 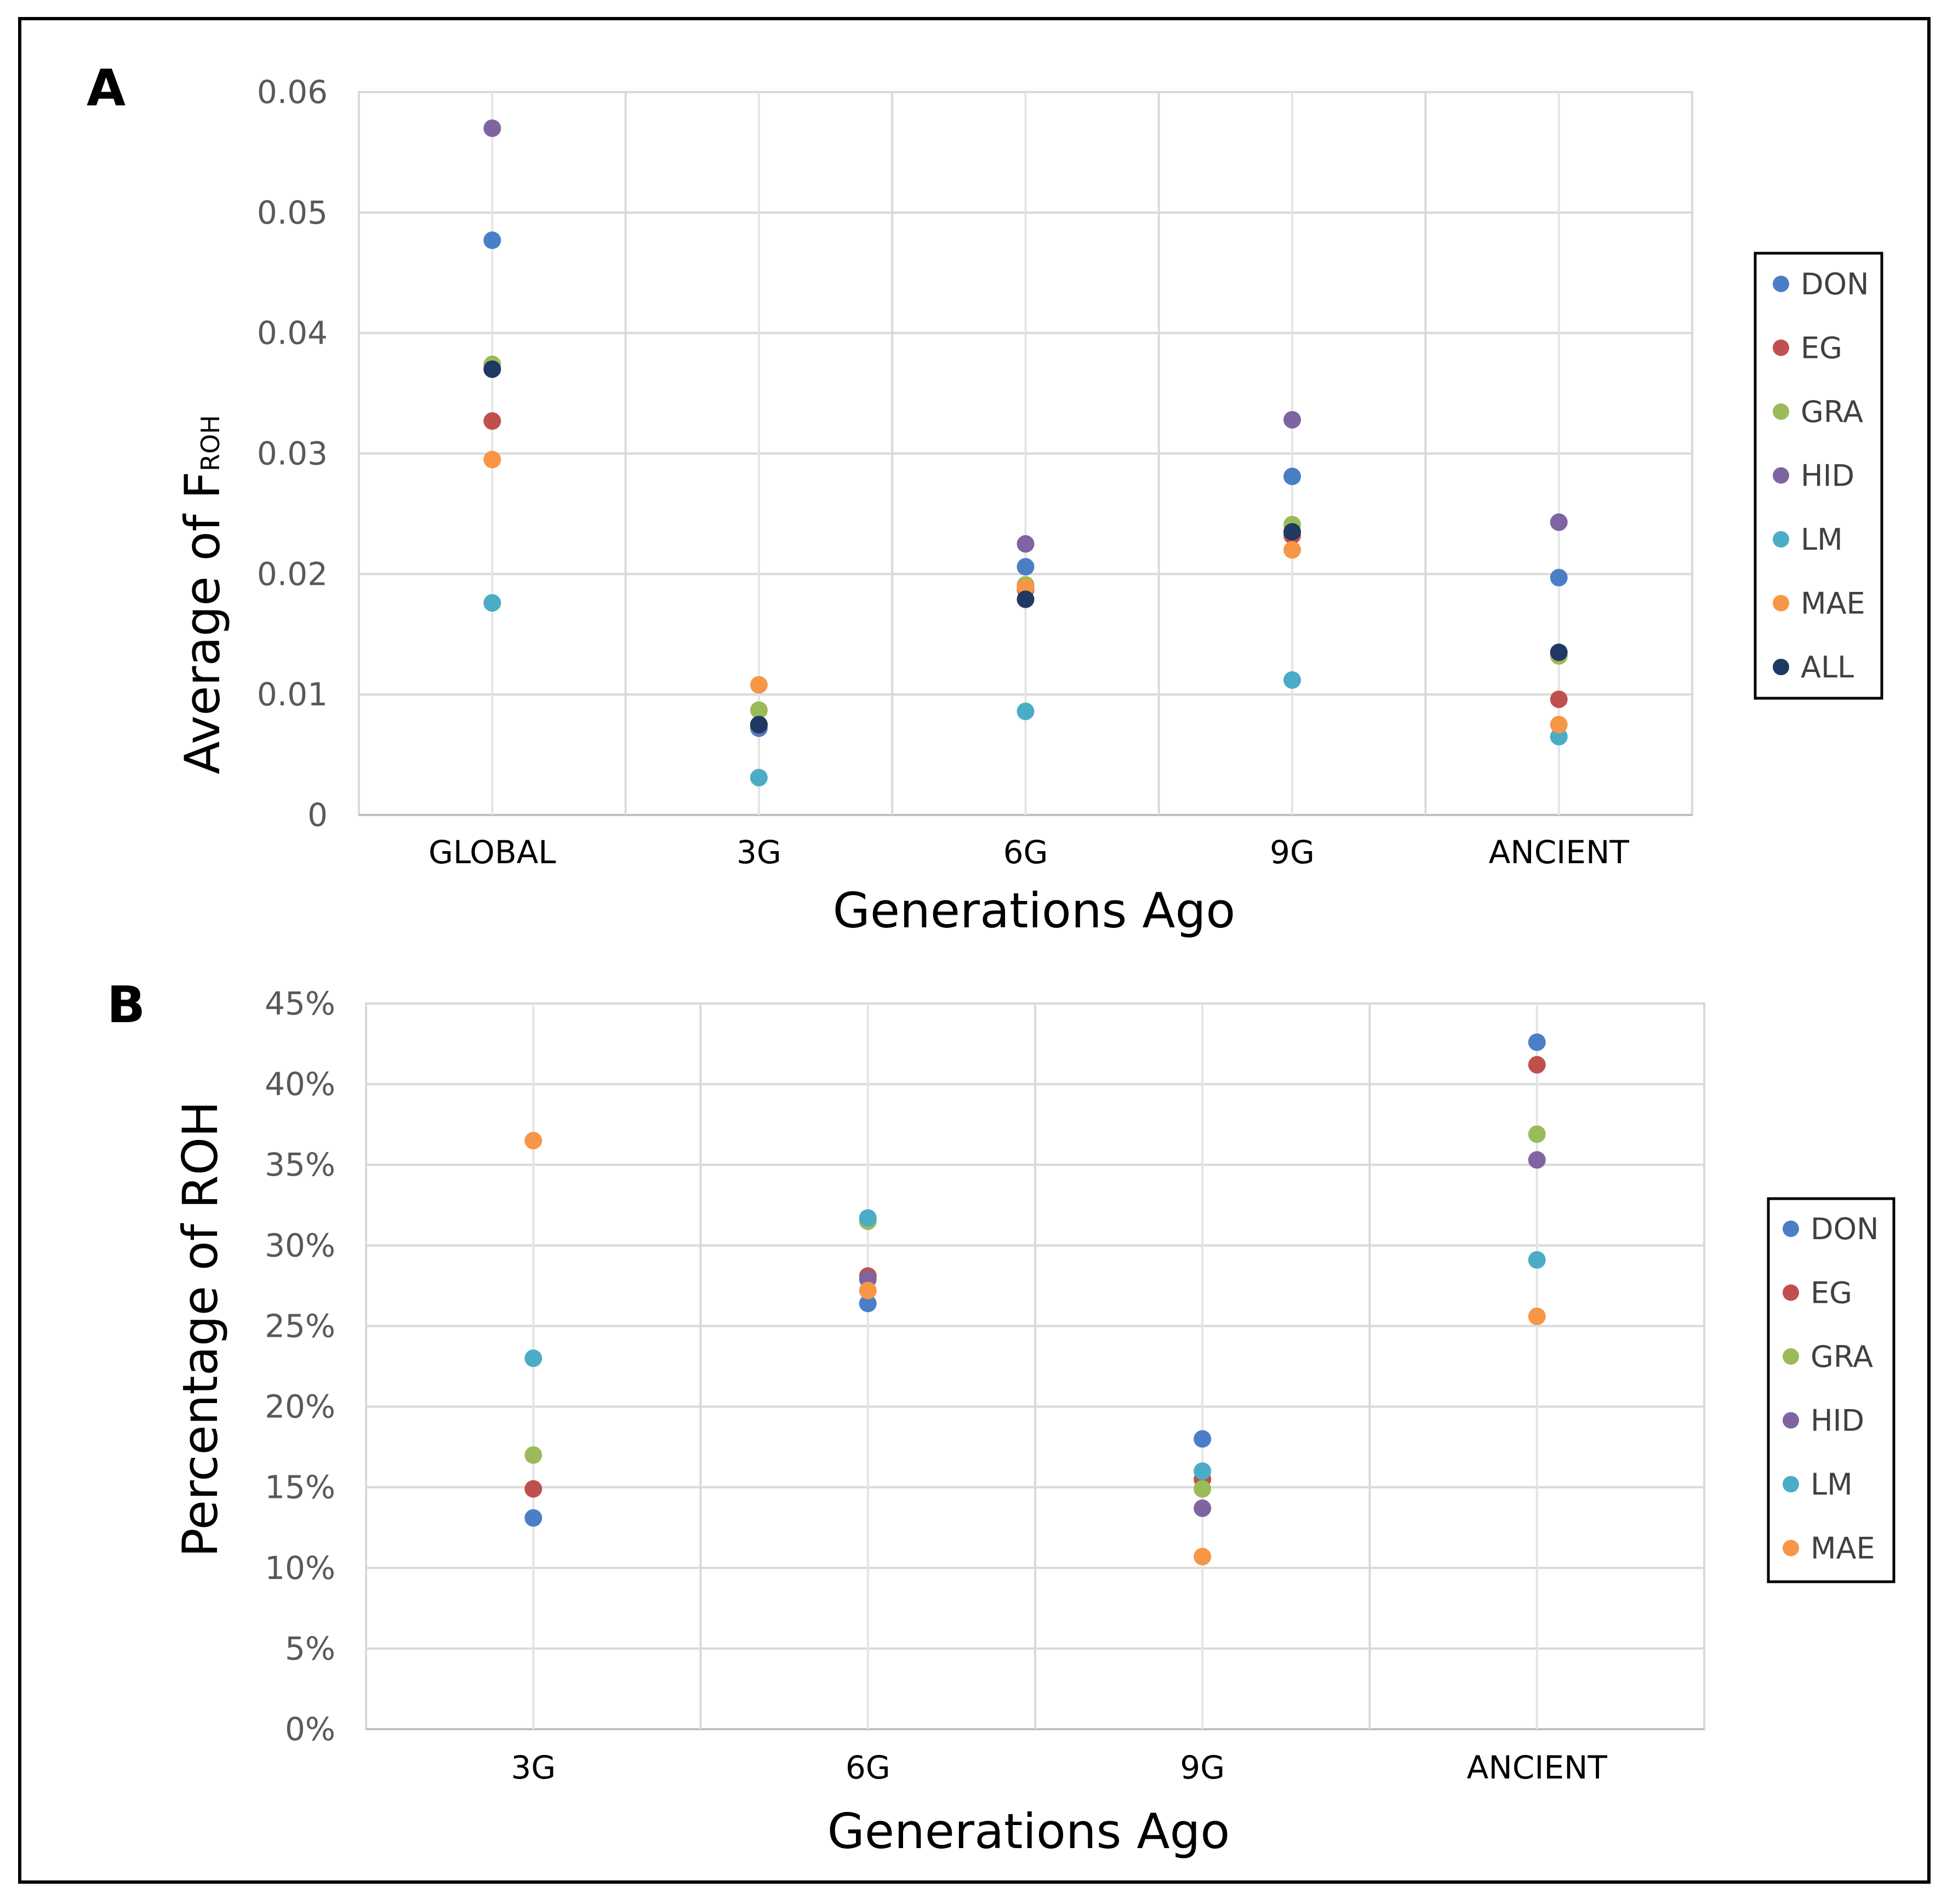 I want to click on legend-label-don: DON, so click(x=1835, y=284).